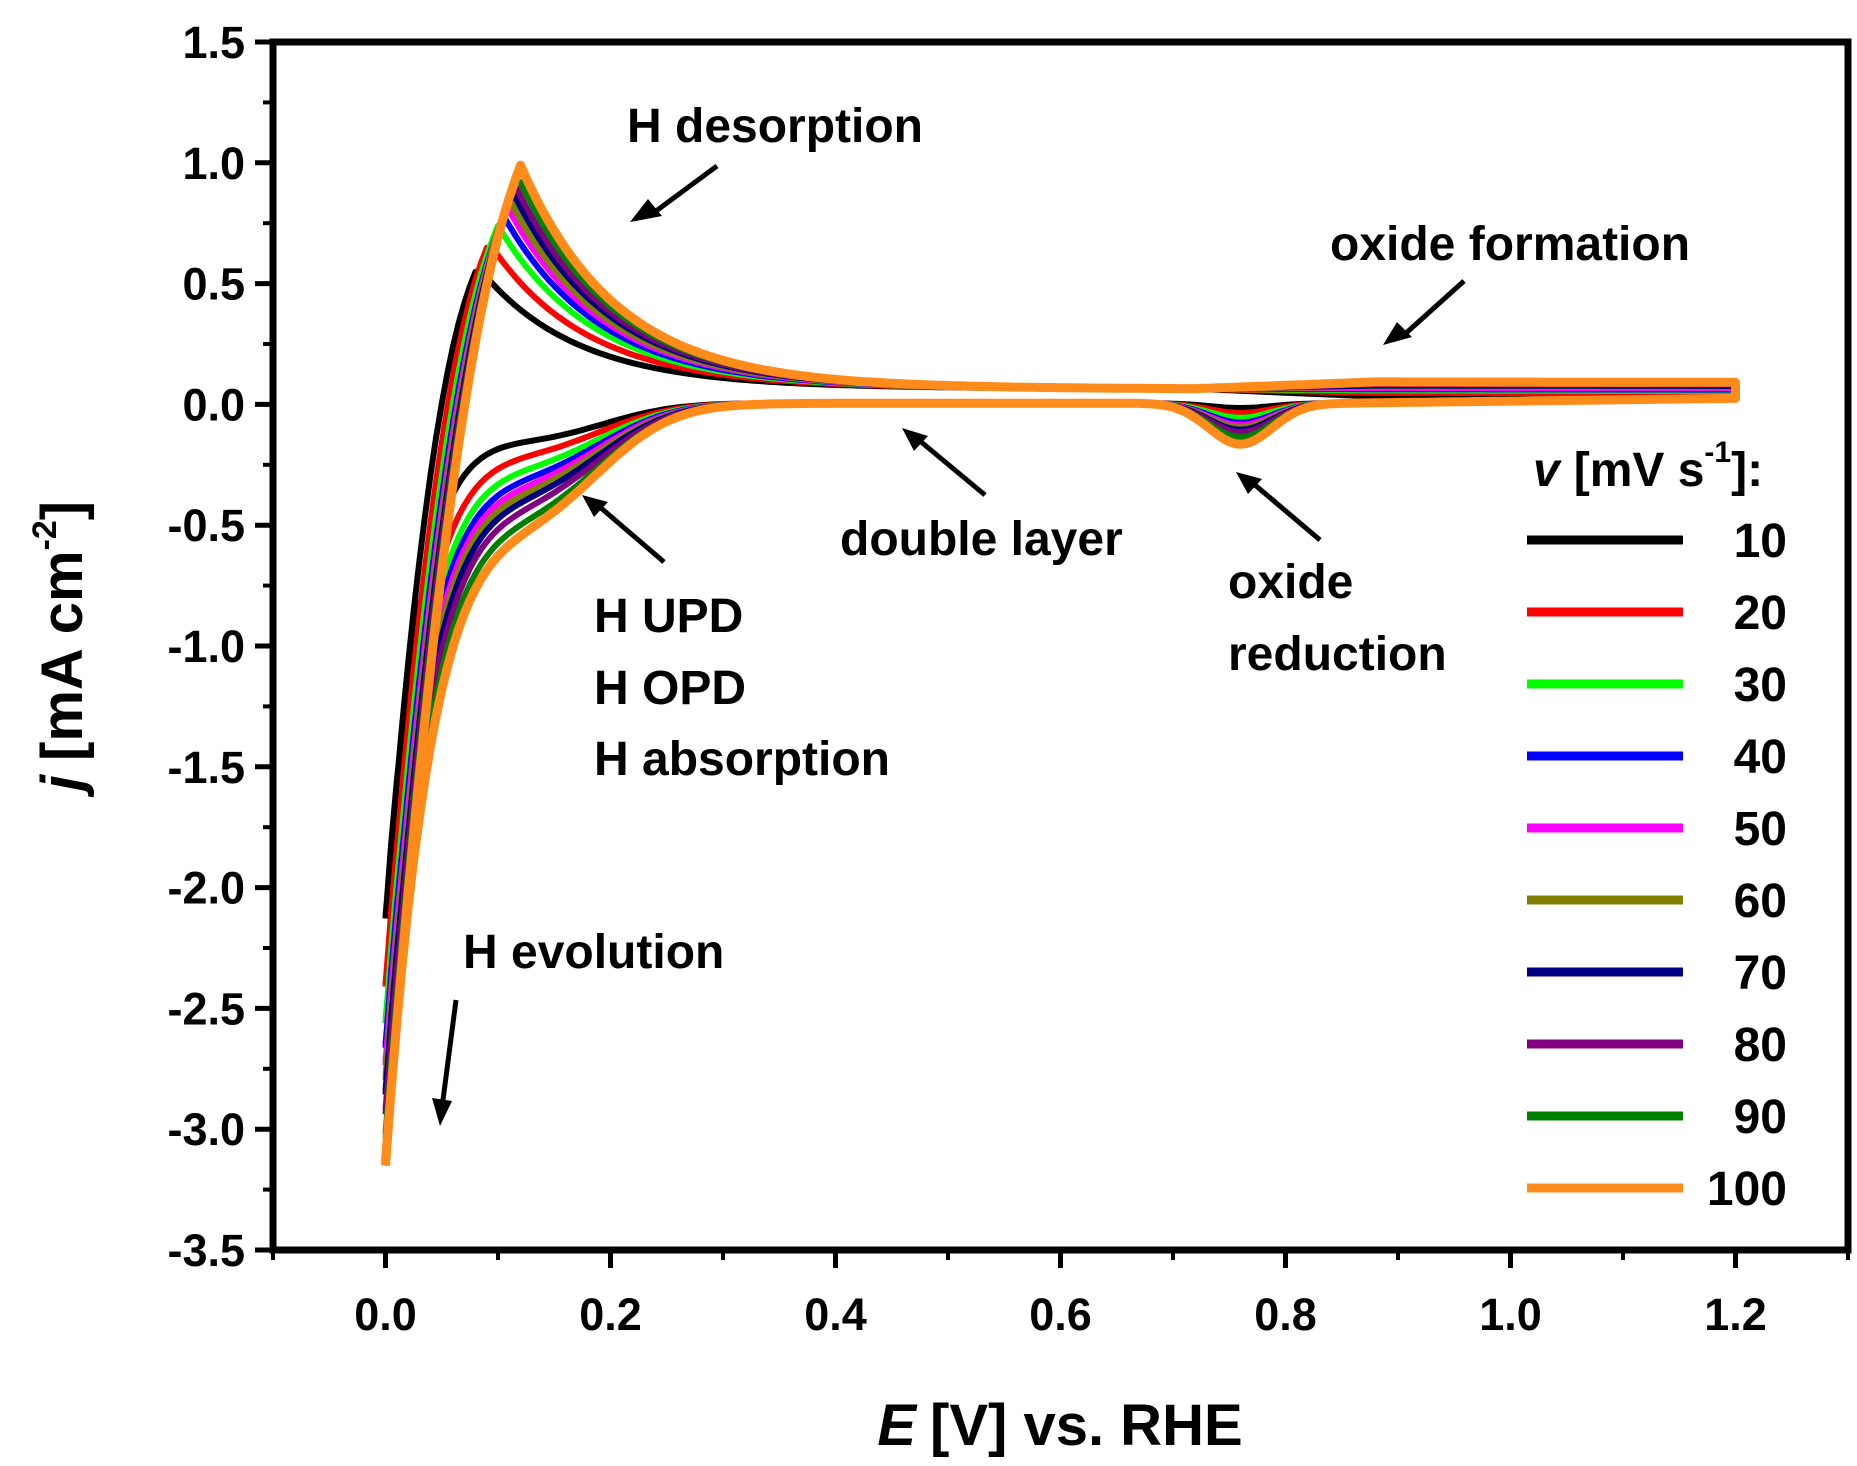 The width and height of the screenshot is (1857, 1466). What do you see at coordinates (206, 646) in the screenshot?
I see `y-tick-label: -1.0` at bounding box center [206, 646].